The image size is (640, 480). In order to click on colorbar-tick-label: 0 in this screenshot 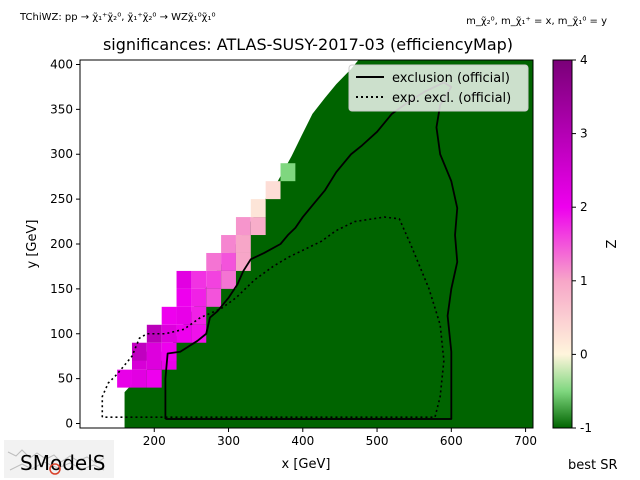, I will do `click(584, 354)`.